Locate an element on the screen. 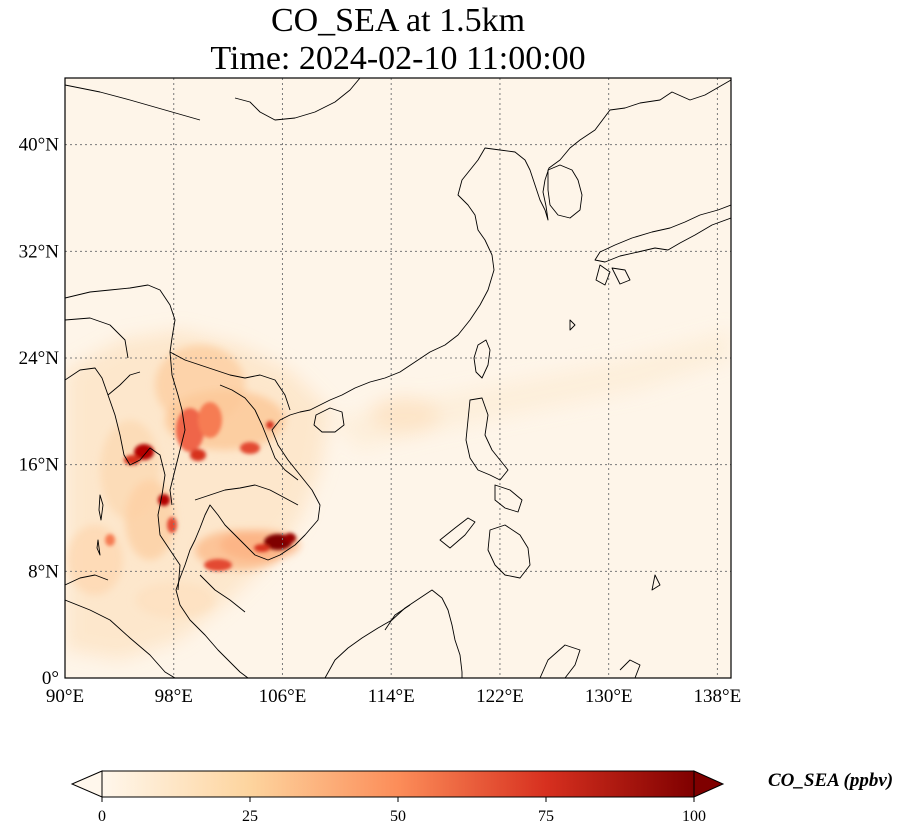  lon-tick-label: 114°E is located at coordinates (391, 696).